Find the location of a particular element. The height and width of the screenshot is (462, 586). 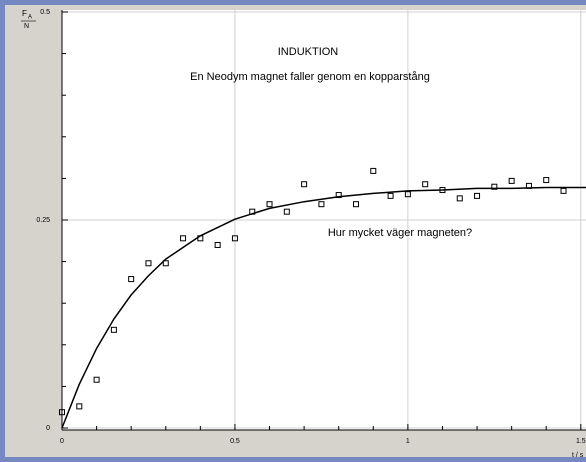

y-label-unit: N is located at coordinates (26, 26).